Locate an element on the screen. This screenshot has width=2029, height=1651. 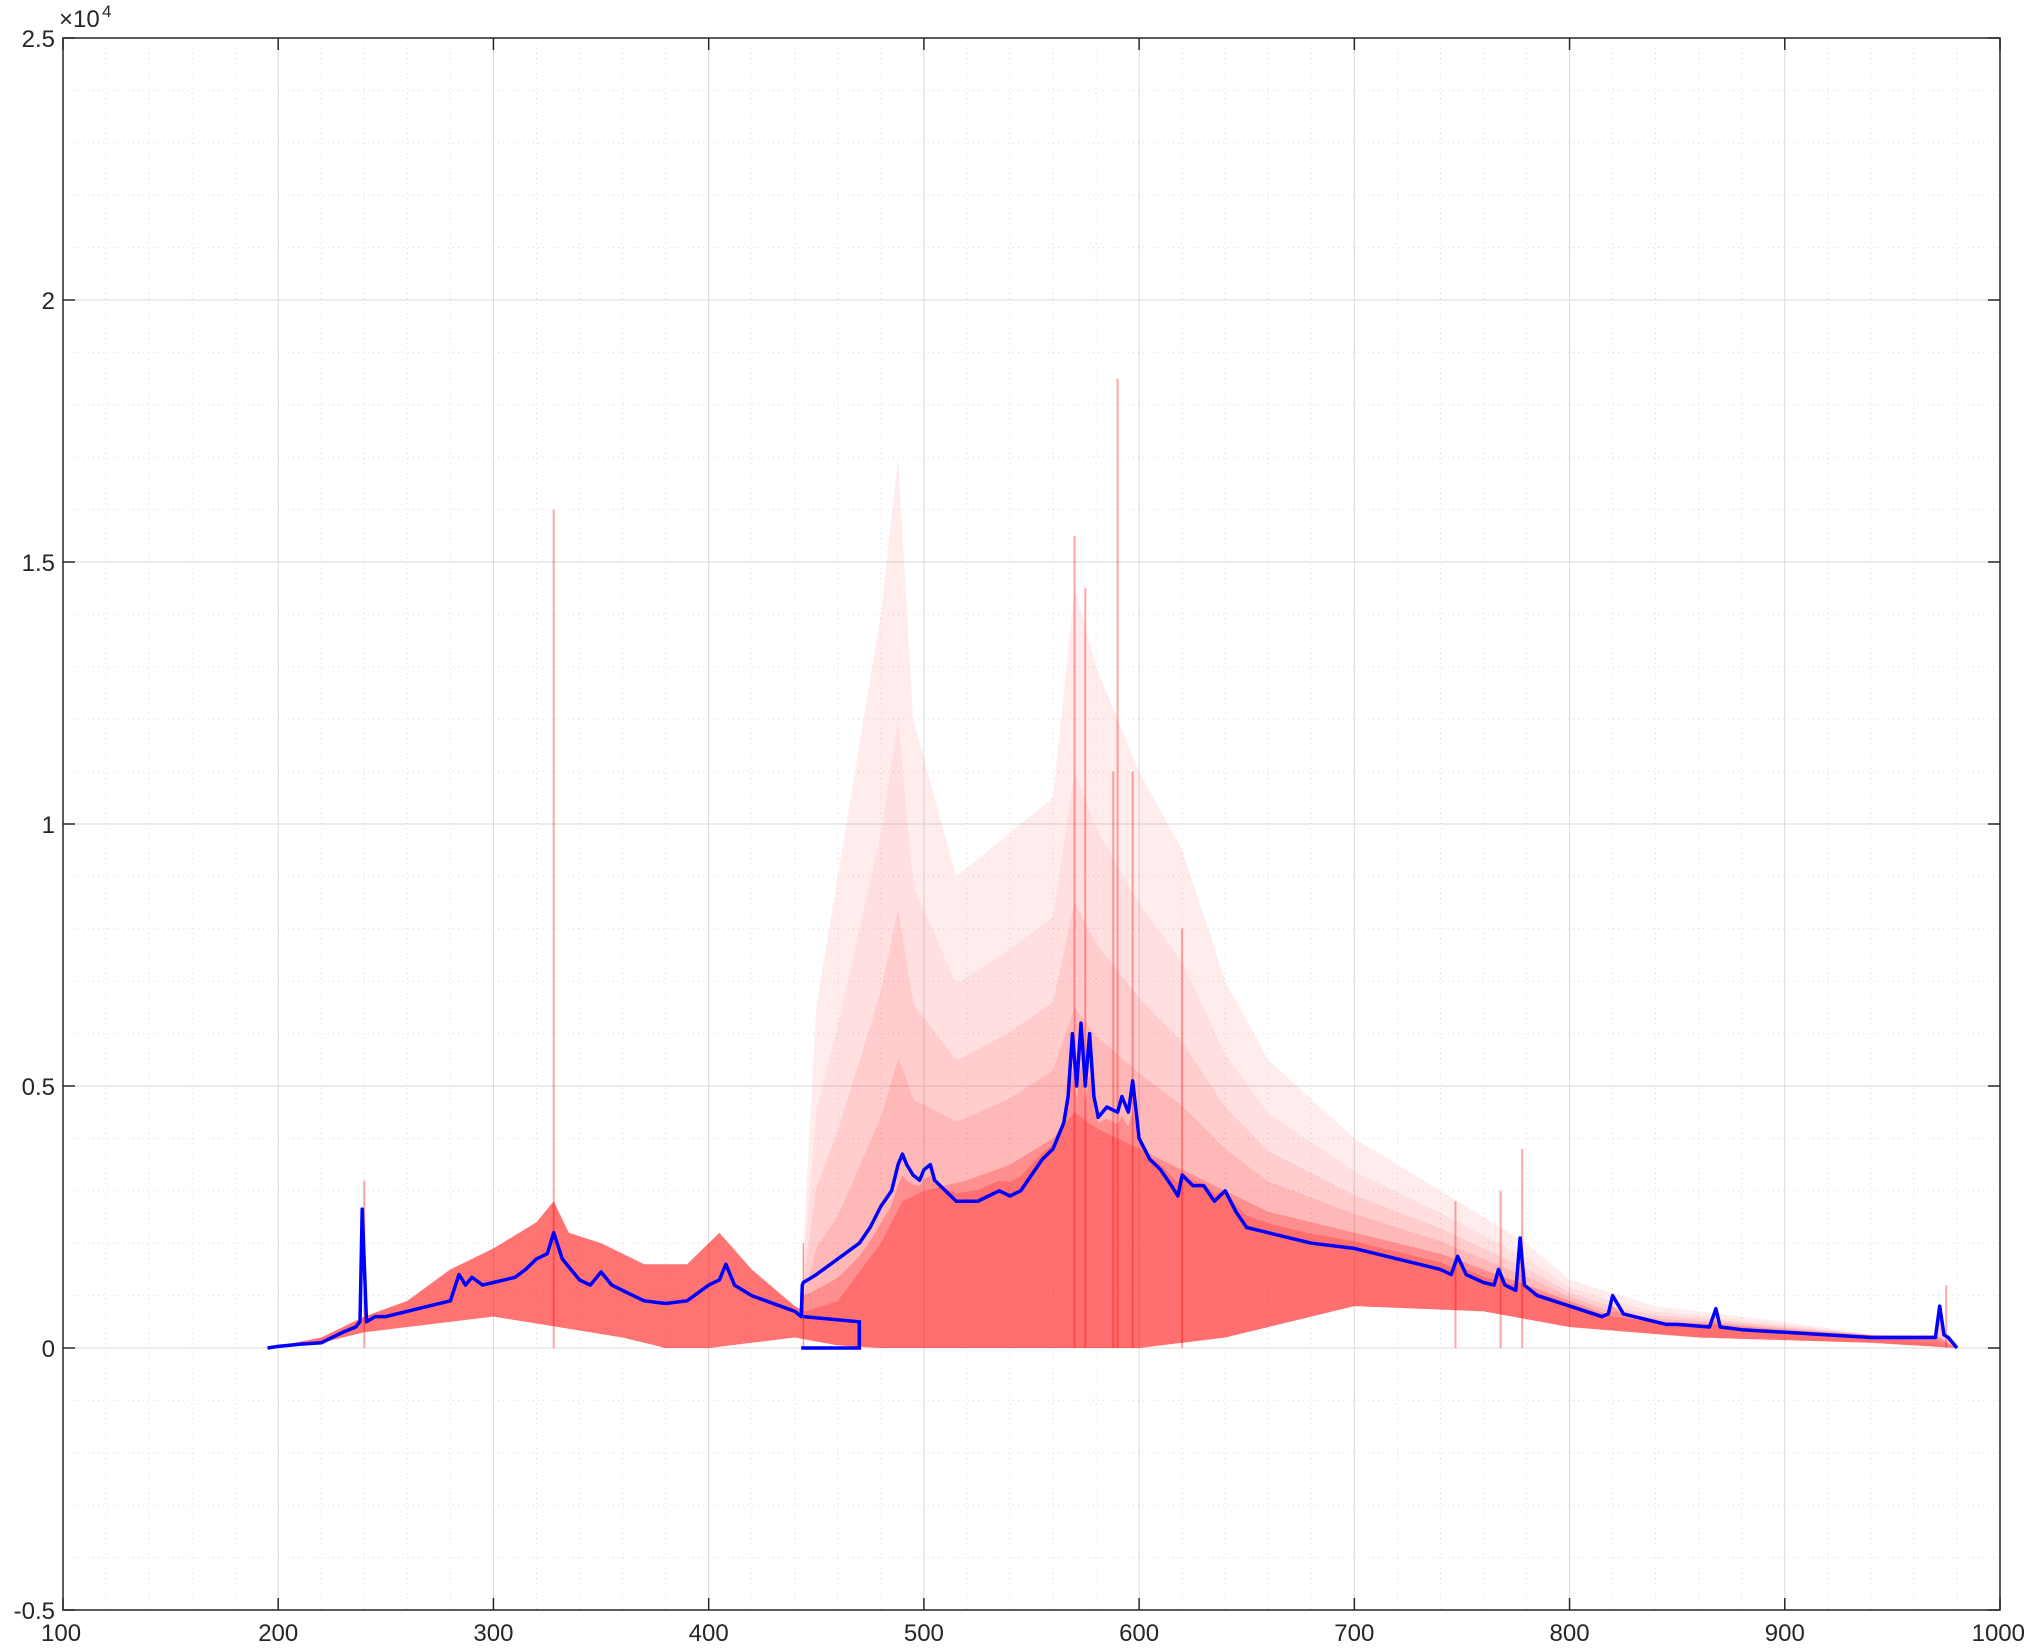
y-tick-label: 0 is located at coordinates (48, 1349).